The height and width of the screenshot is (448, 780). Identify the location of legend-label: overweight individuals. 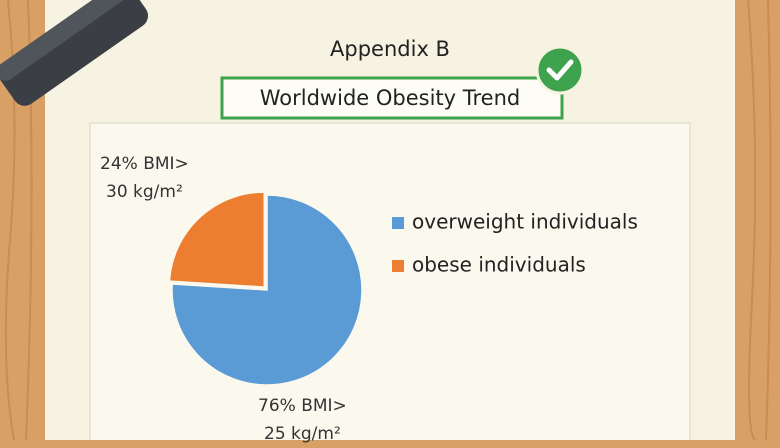
(525, 222).